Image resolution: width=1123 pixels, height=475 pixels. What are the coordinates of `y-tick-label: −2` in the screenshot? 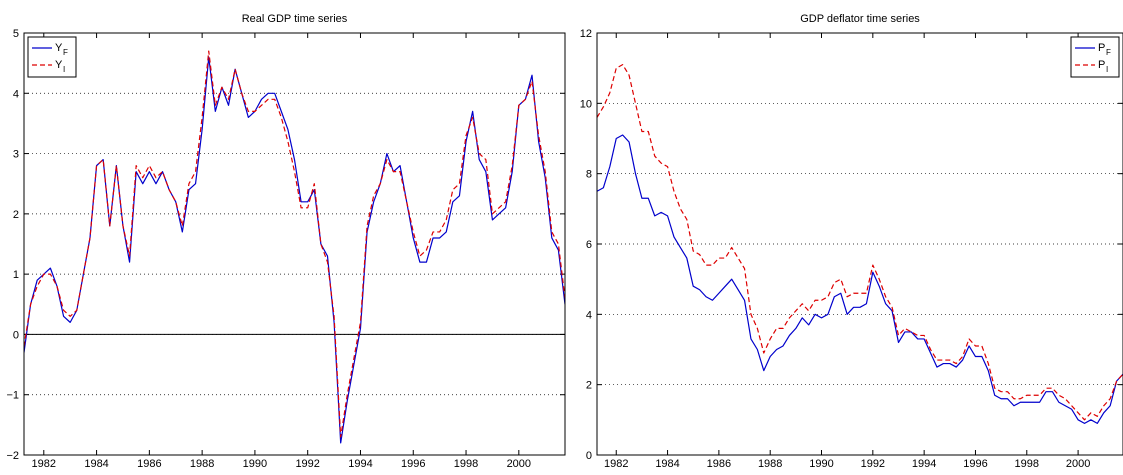 It's located at (12, 456).